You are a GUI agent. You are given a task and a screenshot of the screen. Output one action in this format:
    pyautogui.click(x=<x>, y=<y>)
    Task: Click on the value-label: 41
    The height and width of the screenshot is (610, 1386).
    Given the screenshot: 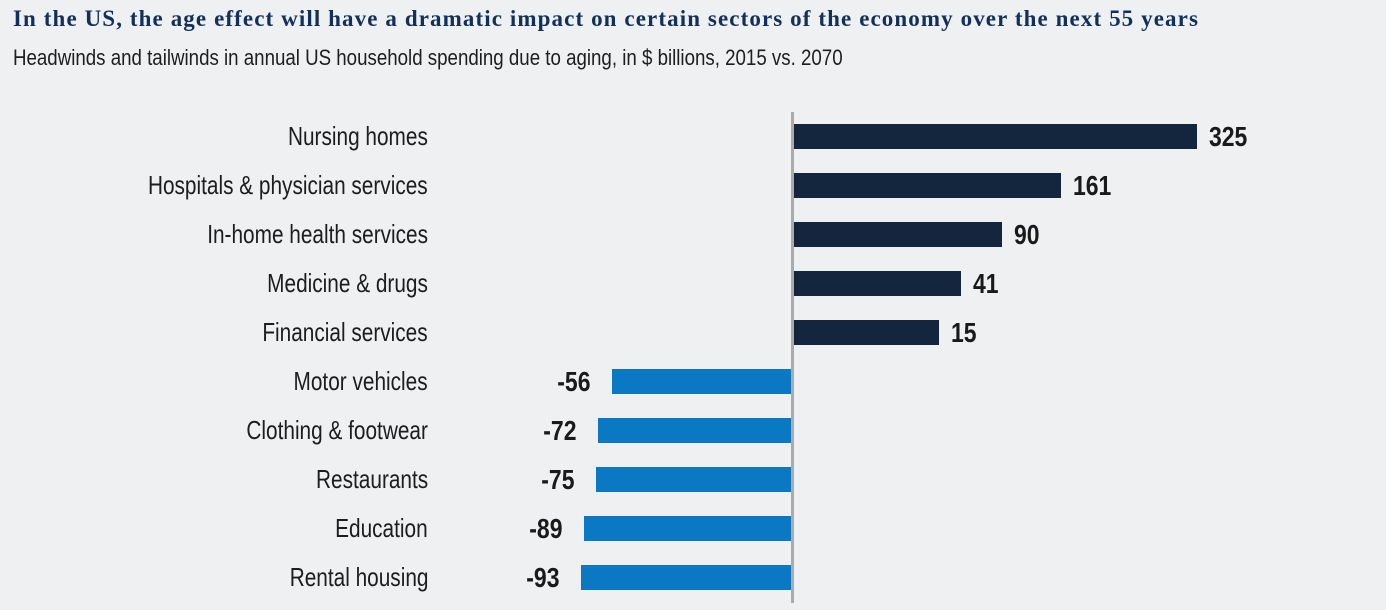 What is the action you would take?
    pyautogui.click(x=986, y=283)
    